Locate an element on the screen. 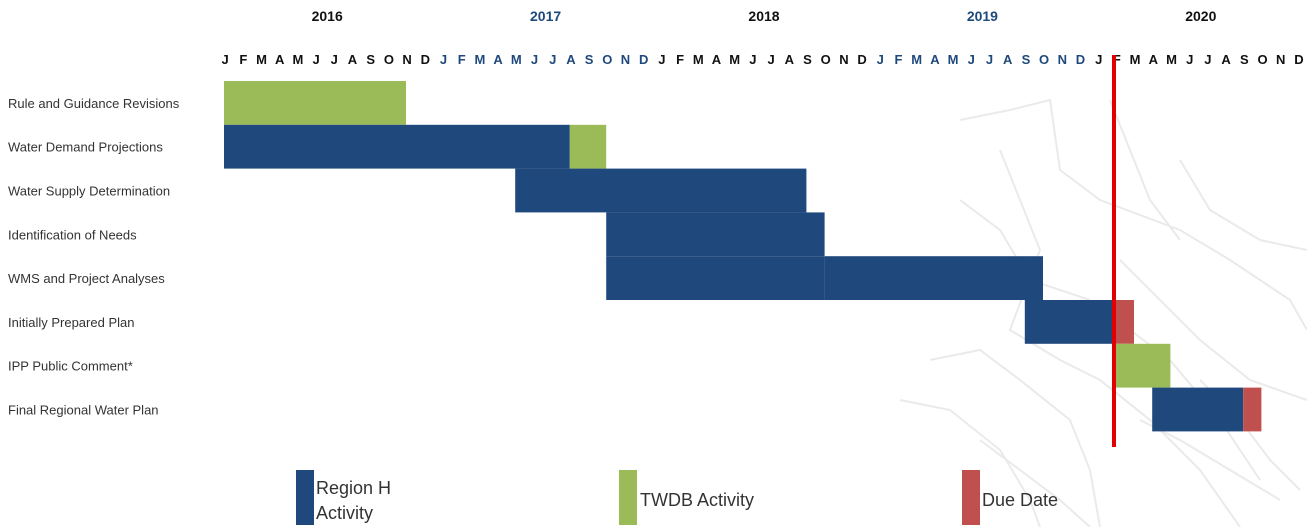 The image size is (1307, 527). legend-swatch-region is located at coordinates (305, 497).